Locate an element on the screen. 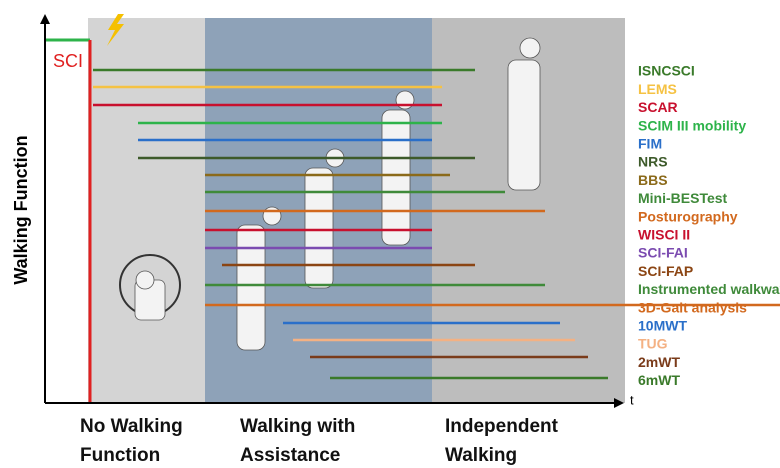  outcome-label: 3D-Gait analysis is located at coordinates (692, 307).